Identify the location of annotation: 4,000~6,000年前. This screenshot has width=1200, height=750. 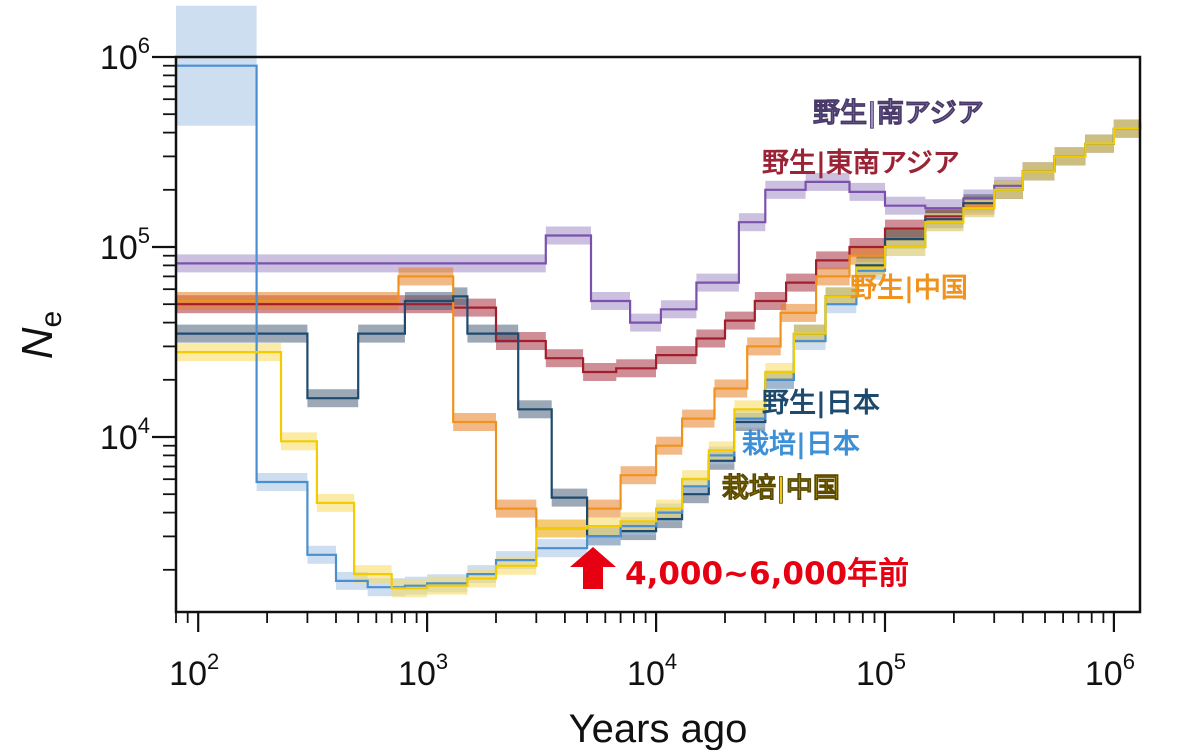
(739, 569).